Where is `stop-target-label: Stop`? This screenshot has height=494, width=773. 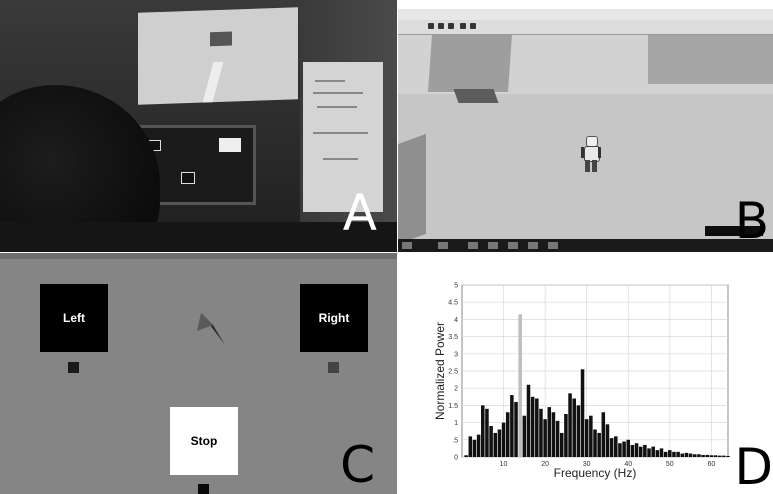
stop-target-label: Stop is located at coordinates (204, 441).